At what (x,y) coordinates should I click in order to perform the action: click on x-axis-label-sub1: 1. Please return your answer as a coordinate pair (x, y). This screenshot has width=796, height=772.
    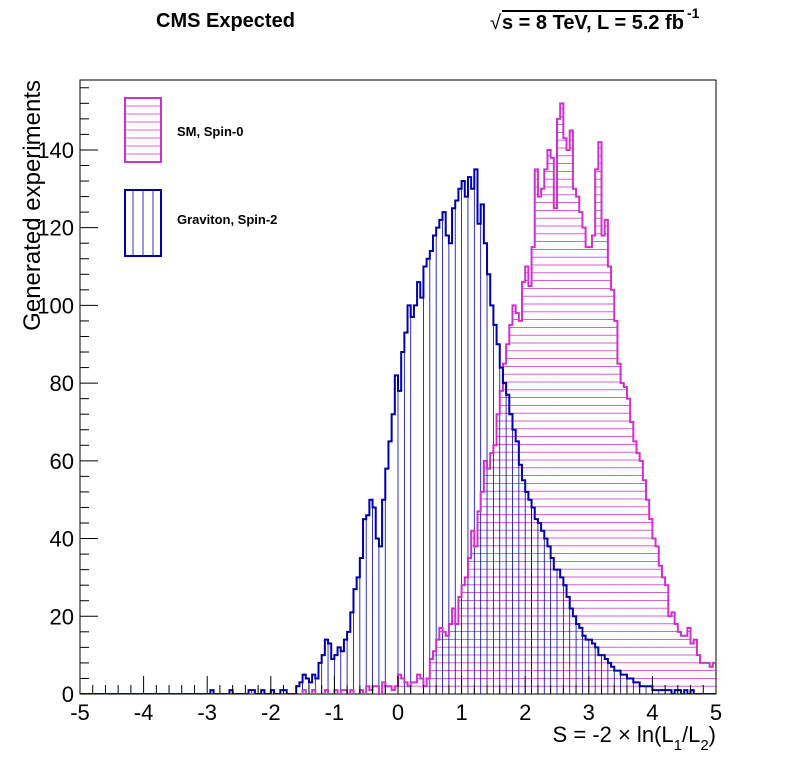
    Looking at the image, I should click on (678, 745).